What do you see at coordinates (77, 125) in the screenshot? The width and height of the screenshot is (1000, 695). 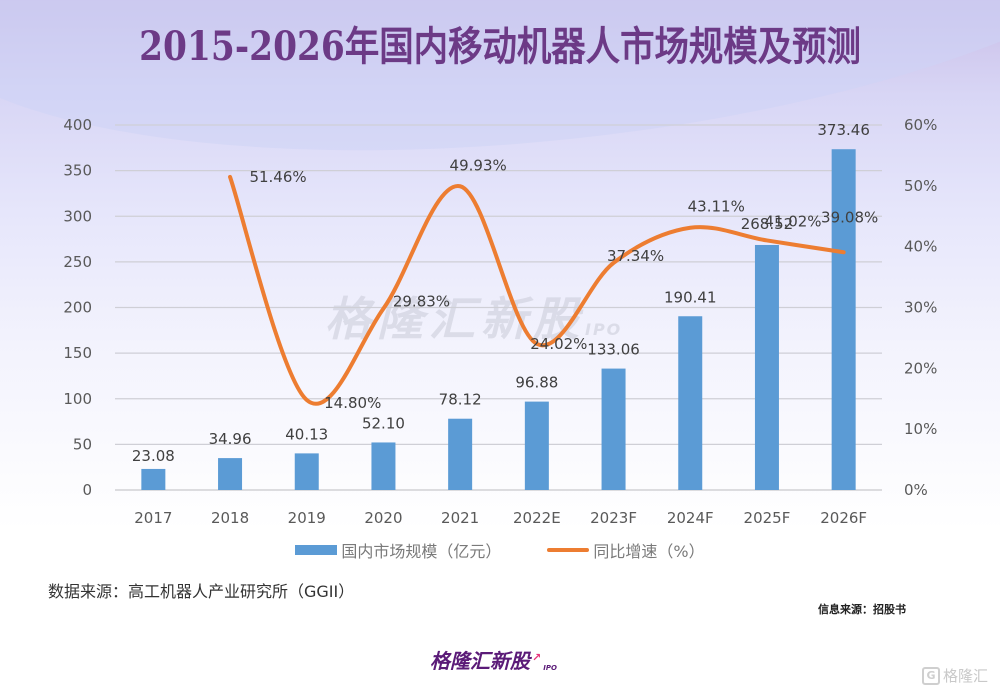 I see `left-tick-label: 400` at bounding box center [77, 125].